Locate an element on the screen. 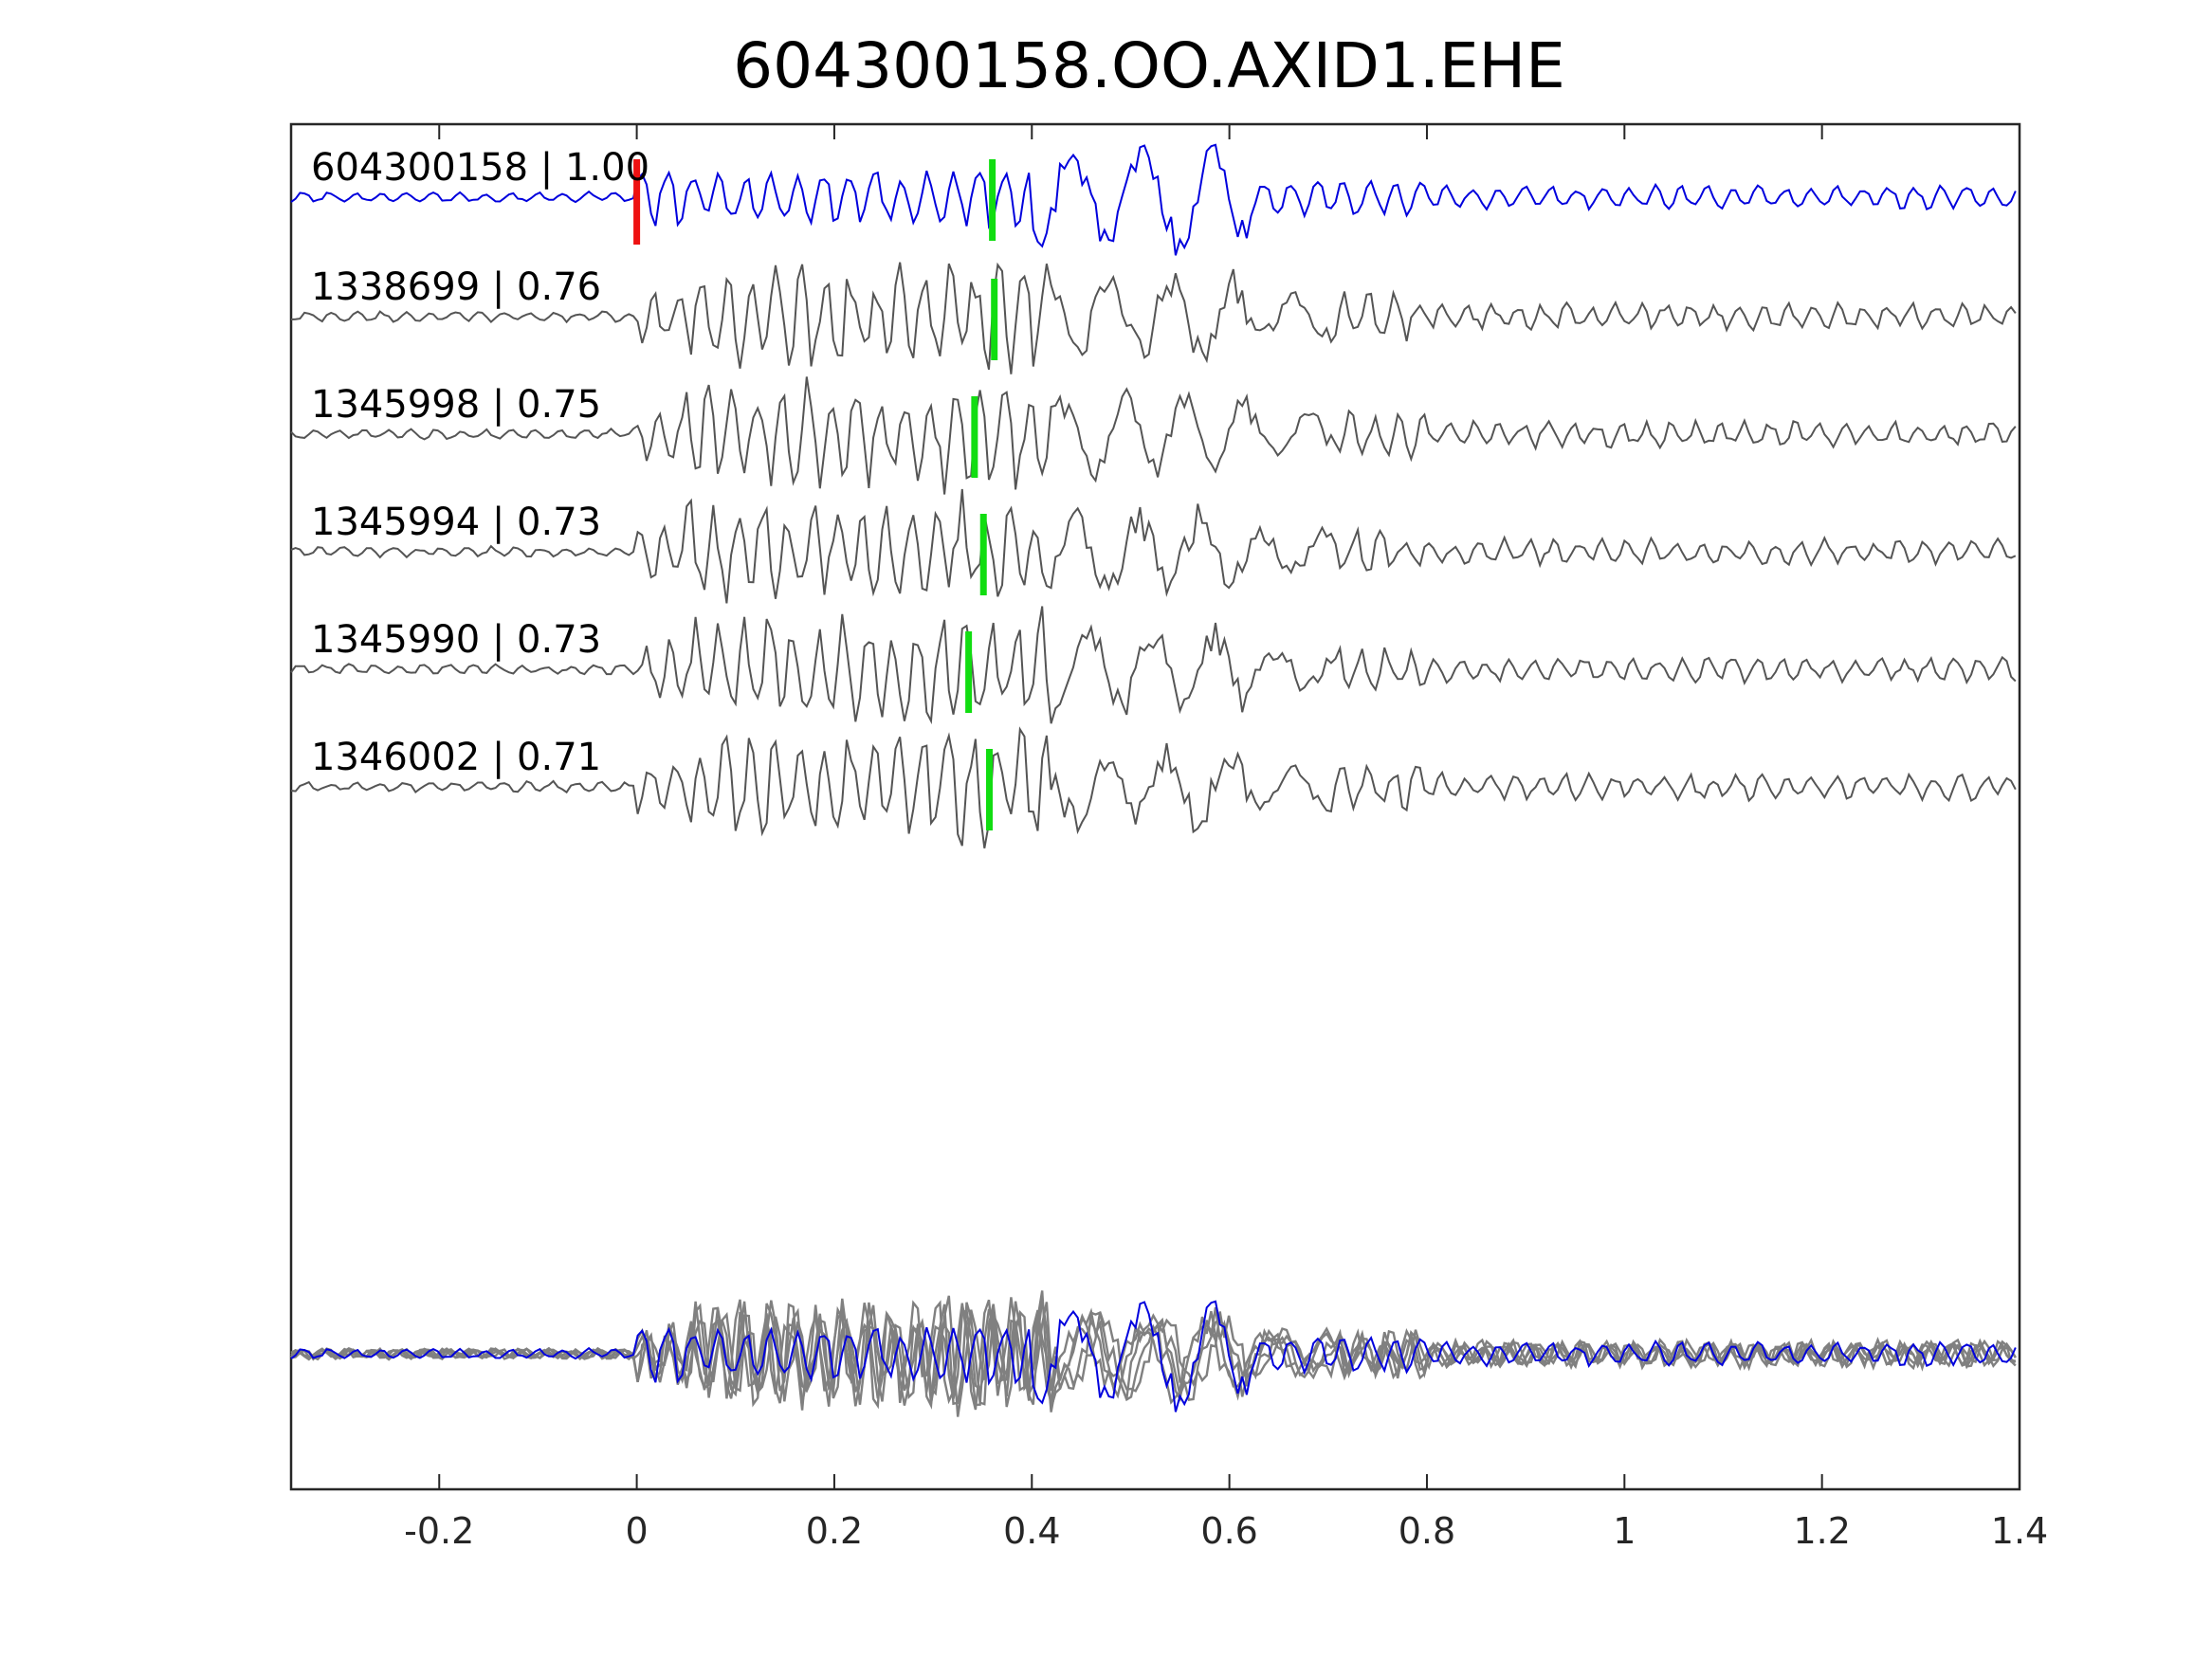 This screenshot has height=1659, width=2212. x-tick-label: 1.4 is located at coordinates (2019, 1531).